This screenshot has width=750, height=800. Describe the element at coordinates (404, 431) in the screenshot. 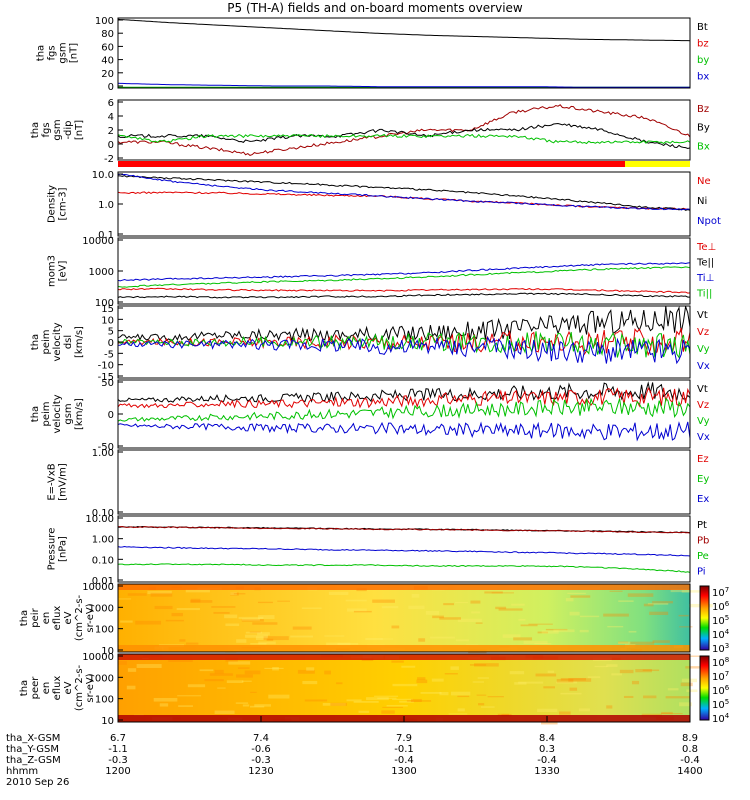

I see `series-line-vx` at that location.